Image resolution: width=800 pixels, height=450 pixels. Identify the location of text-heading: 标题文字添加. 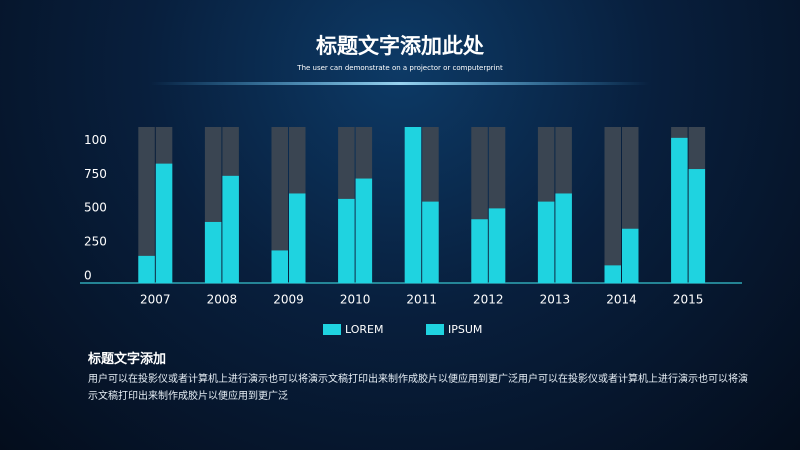
(127, 359).